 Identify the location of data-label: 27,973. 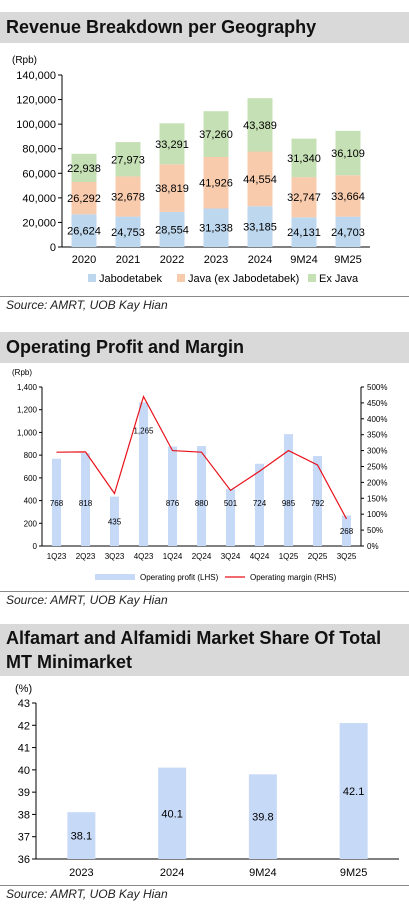
(128, 160).